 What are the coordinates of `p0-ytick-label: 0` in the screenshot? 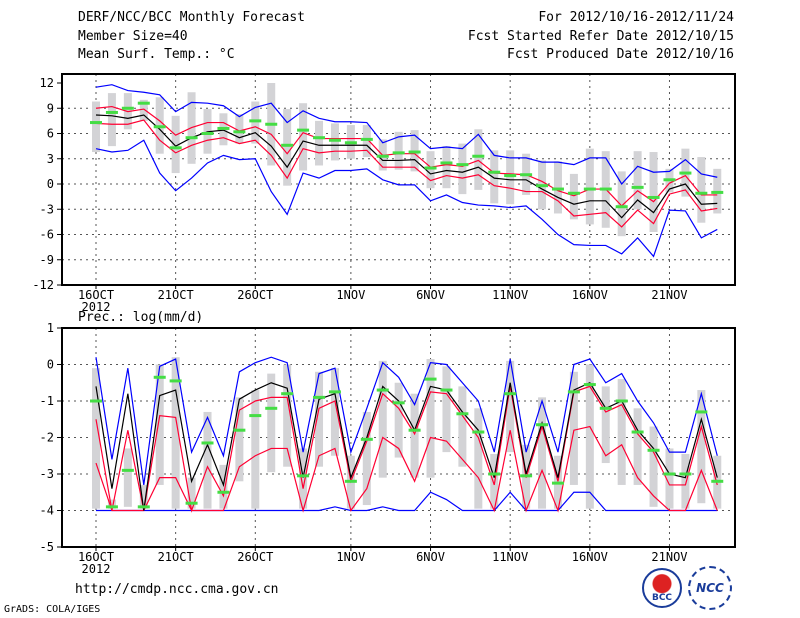 It's located at (50, 184).